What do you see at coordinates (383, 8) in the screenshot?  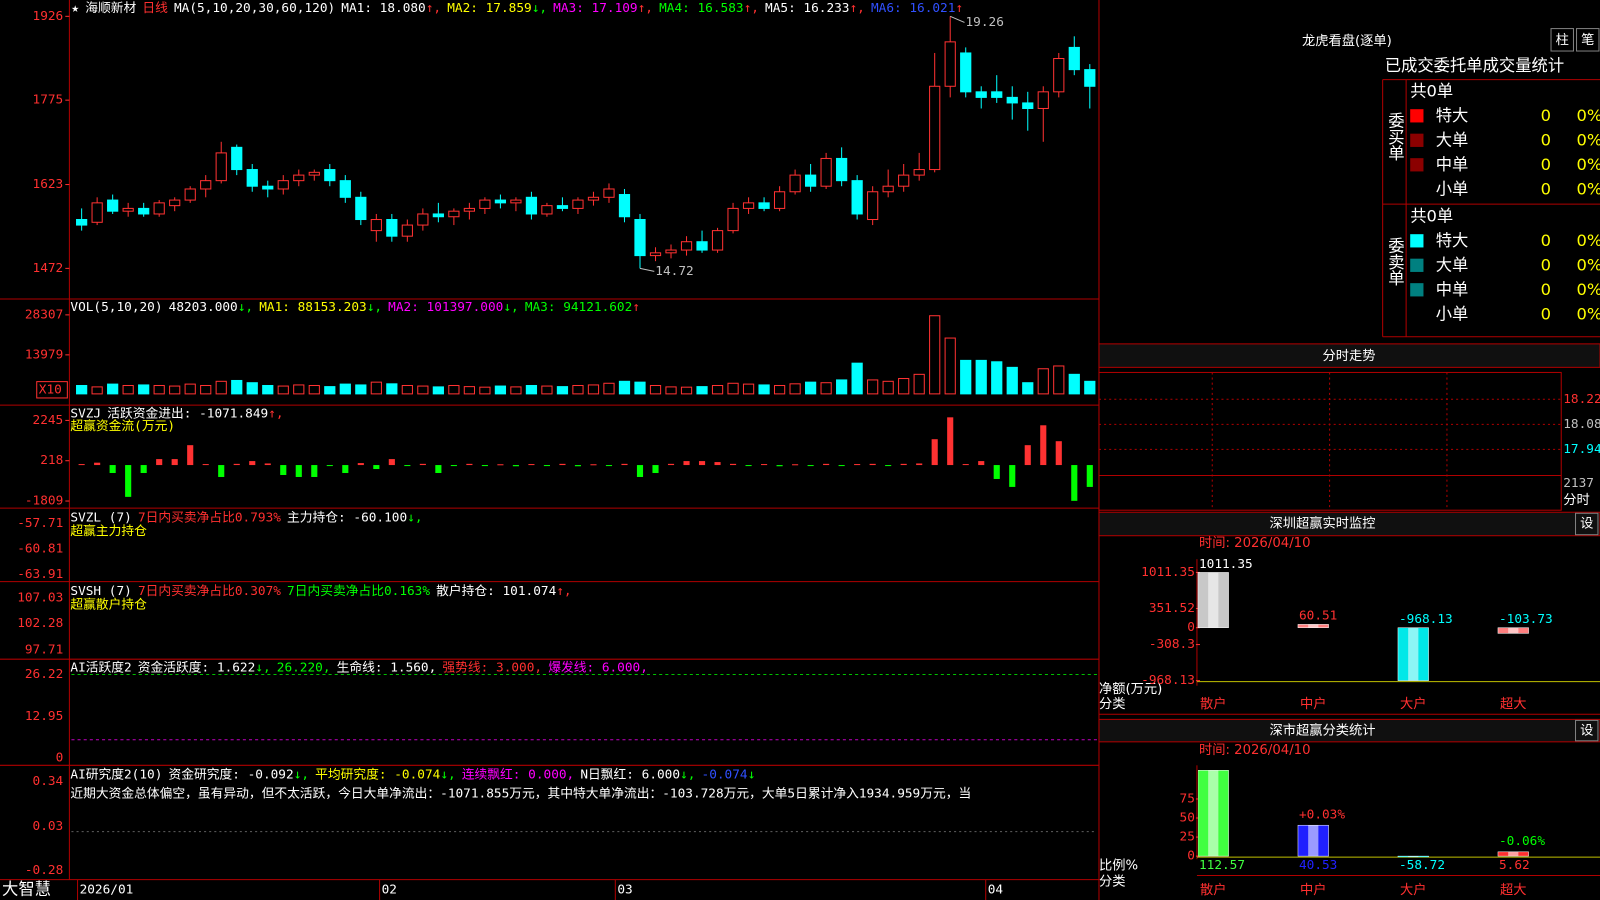 I see `header-run: MA1: 18.080` at bounding box center [383, 8].